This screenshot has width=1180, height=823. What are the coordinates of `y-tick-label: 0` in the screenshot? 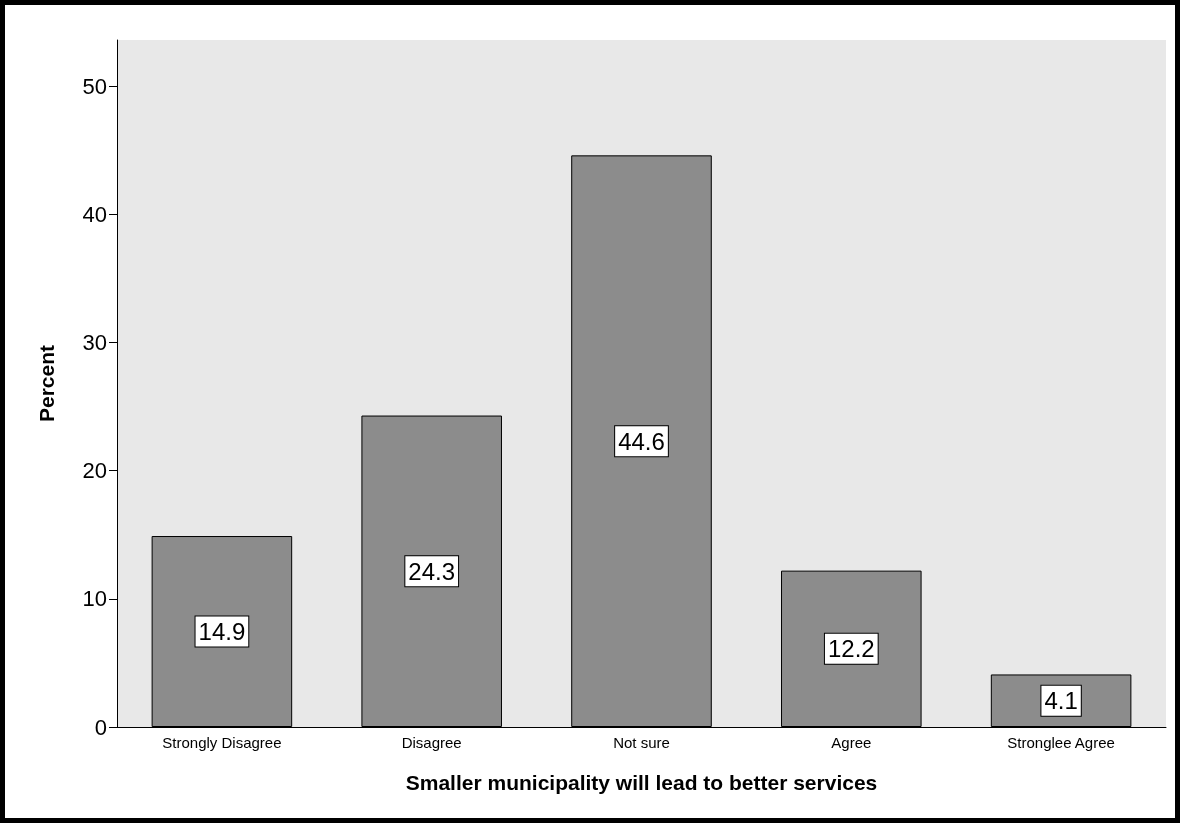 It's located at (100, 727).